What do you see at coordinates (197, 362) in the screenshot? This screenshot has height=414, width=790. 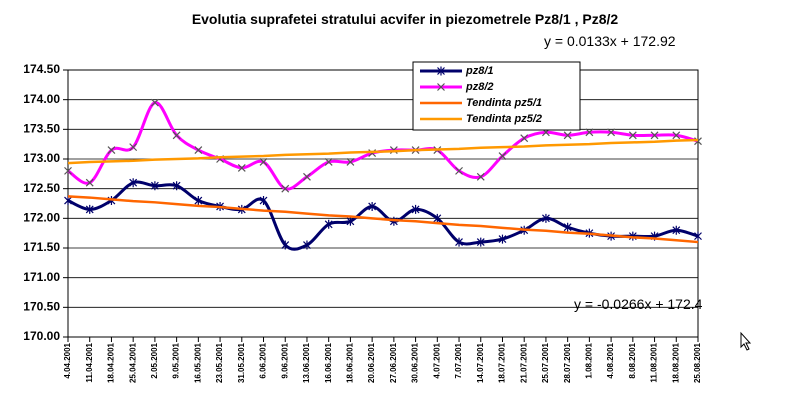 I see `x-tick-label: 16.05.2001` at bounding box center [197, 362].